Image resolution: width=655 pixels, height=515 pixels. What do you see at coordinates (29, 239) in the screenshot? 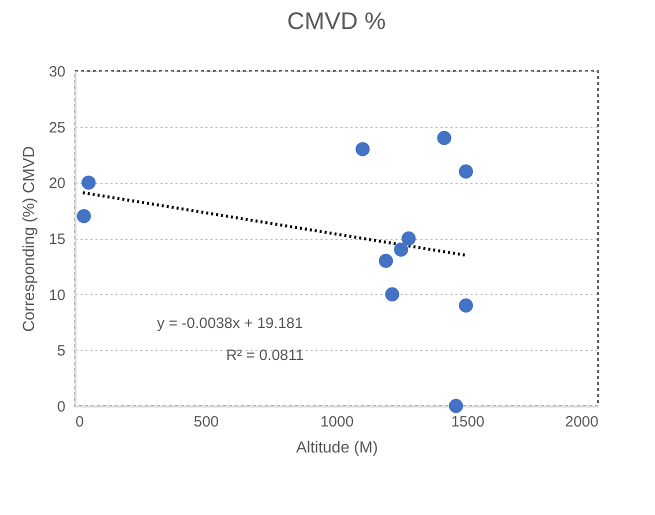
I see `y-axis-title: Corresponding (%) CMVD` at bounding box center [29, 239].